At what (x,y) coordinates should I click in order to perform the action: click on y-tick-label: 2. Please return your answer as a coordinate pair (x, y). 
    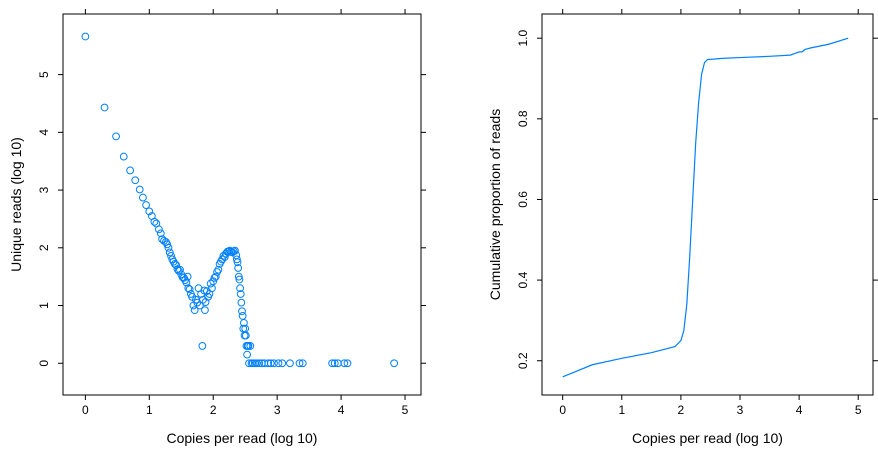
    Looking at the image, I should click on (44, 247).